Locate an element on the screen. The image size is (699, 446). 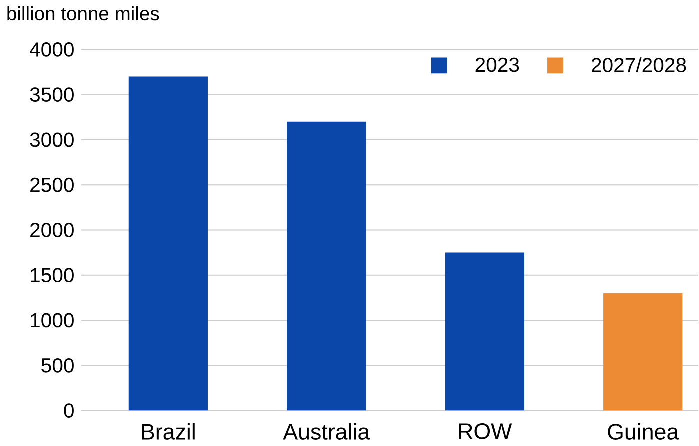
y-tick-label: 4000 is located at coordinates (52, 49).